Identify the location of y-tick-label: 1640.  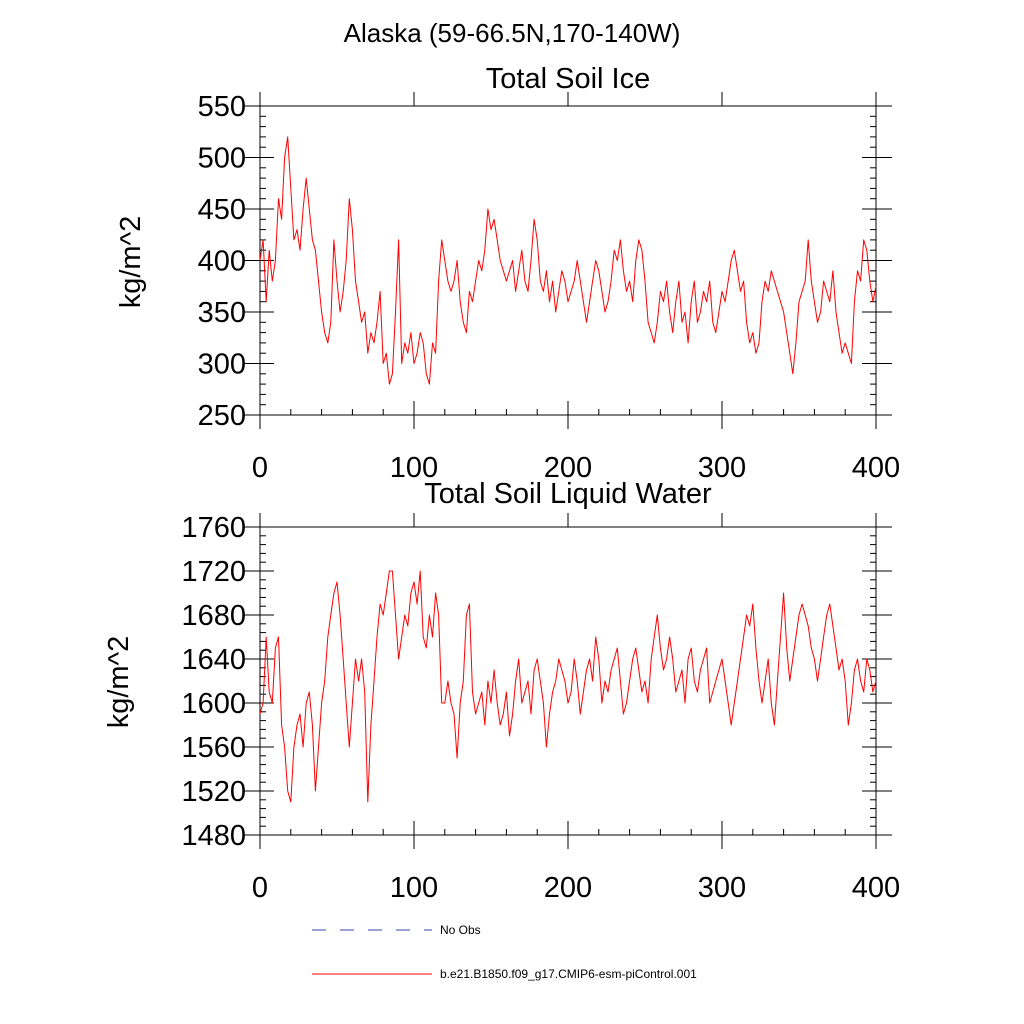
(213, 660).